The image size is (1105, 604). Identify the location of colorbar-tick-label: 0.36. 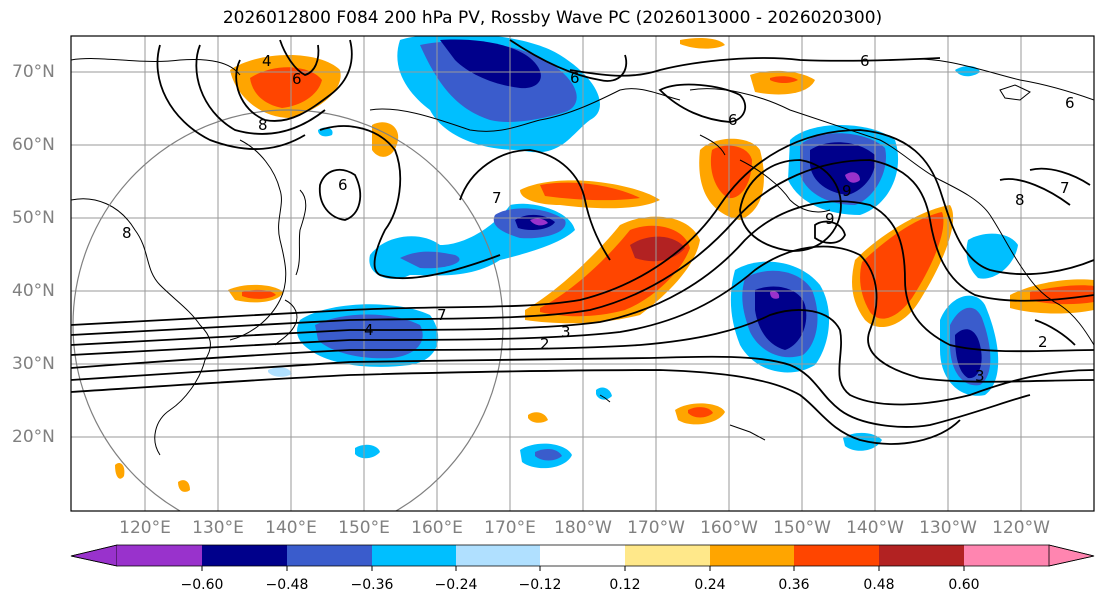
(794, 585).